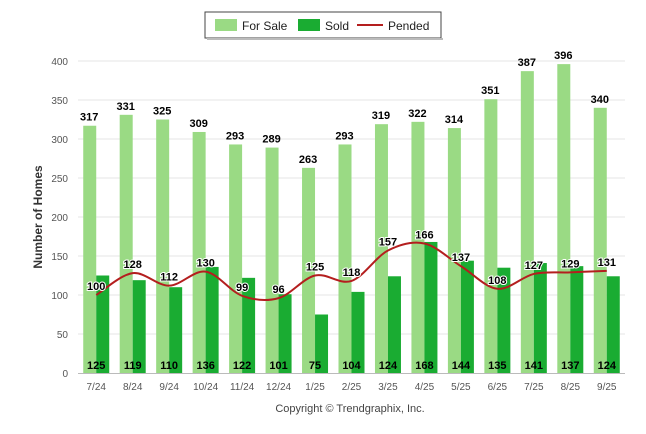  I want to click on y-tick-label: 50, so click(63, 335).